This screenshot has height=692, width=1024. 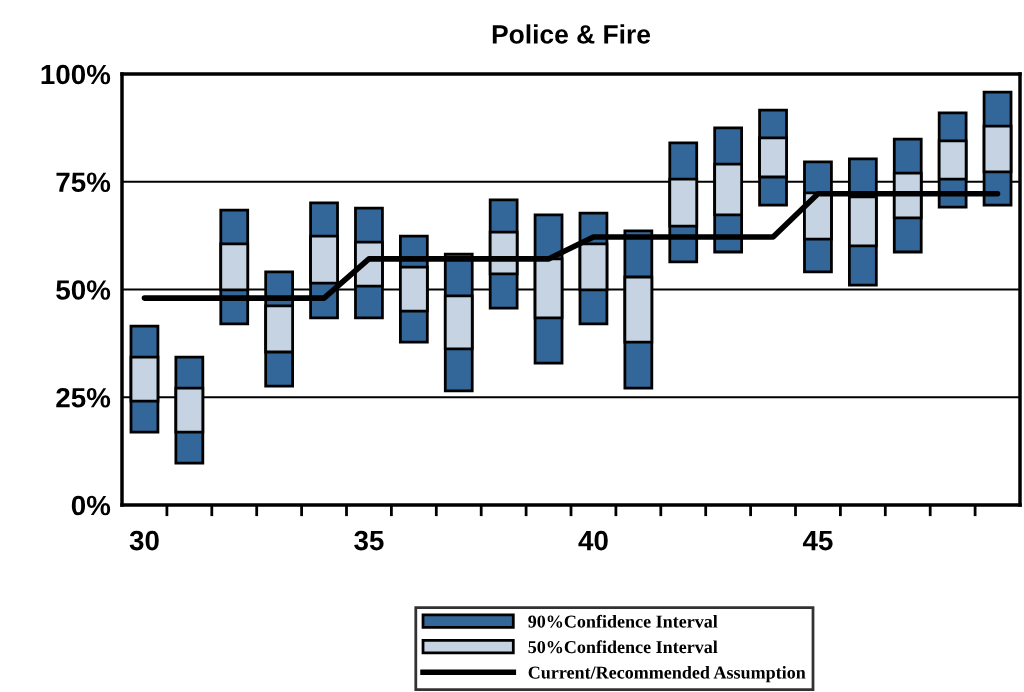 What do you see at coordinates (83, 290) in the screenshot?
I see `y-tick-label: 50%` at bounding box center [83, 290].